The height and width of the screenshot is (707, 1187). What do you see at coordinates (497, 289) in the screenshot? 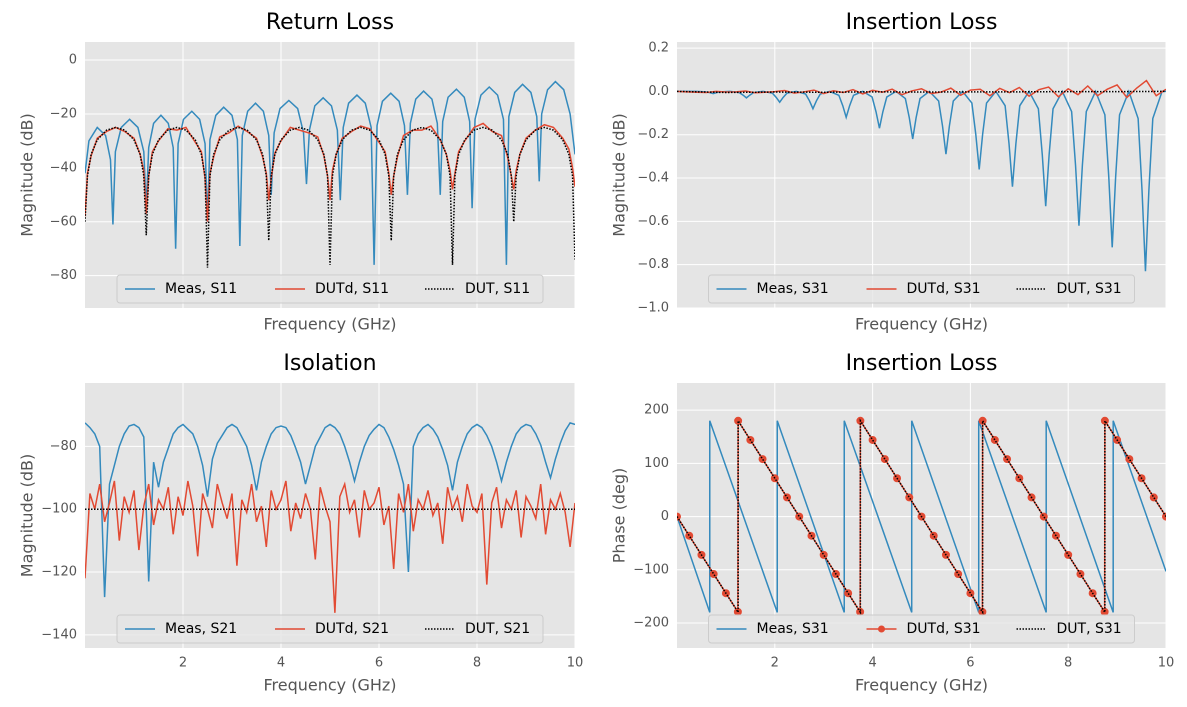
I see `legend-label: DUT, S11` at bounding box center [497, 289].